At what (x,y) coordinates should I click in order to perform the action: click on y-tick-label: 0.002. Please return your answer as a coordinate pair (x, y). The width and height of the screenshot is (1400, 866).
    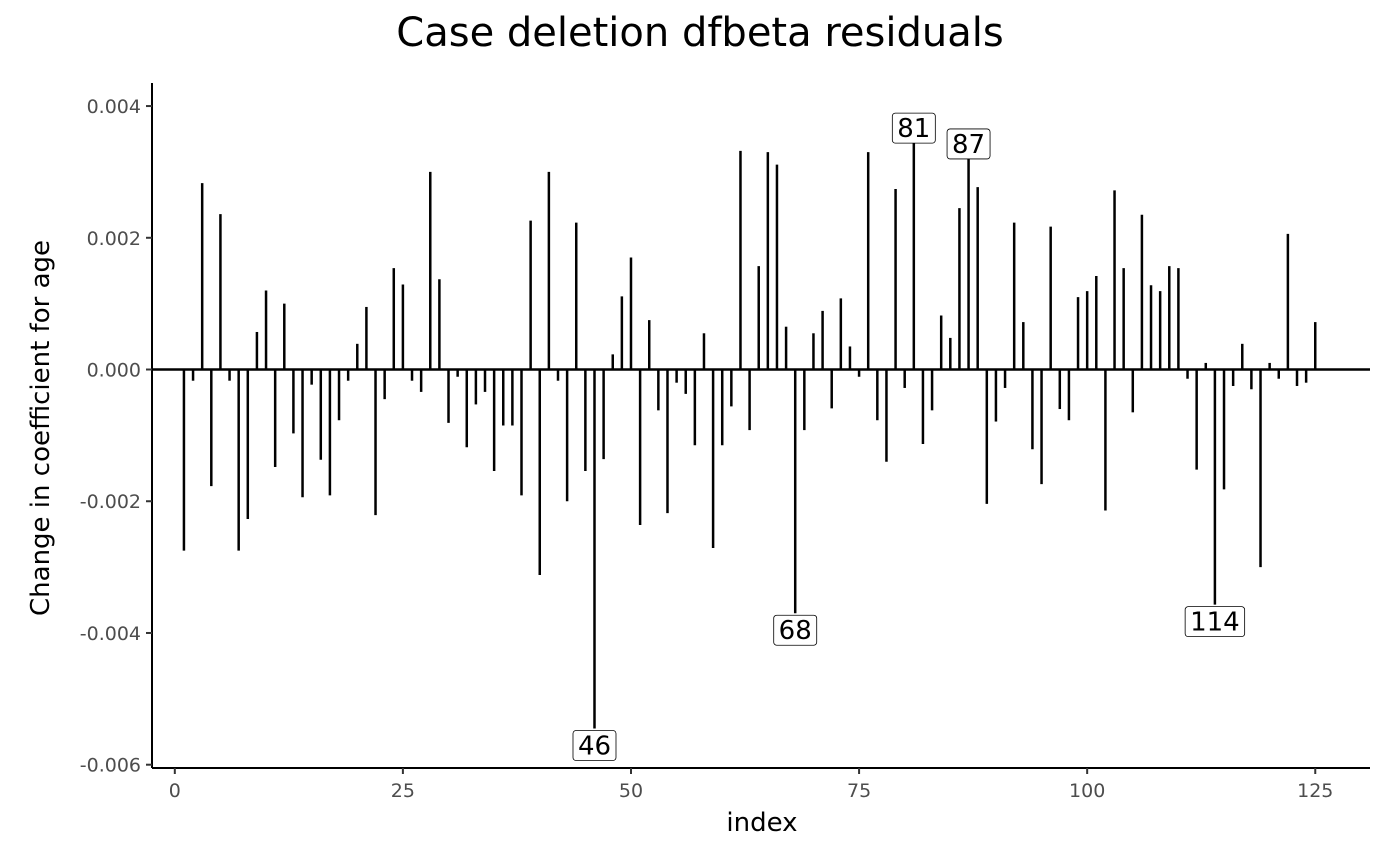
    Looking at the image, I should click on (114, 239).